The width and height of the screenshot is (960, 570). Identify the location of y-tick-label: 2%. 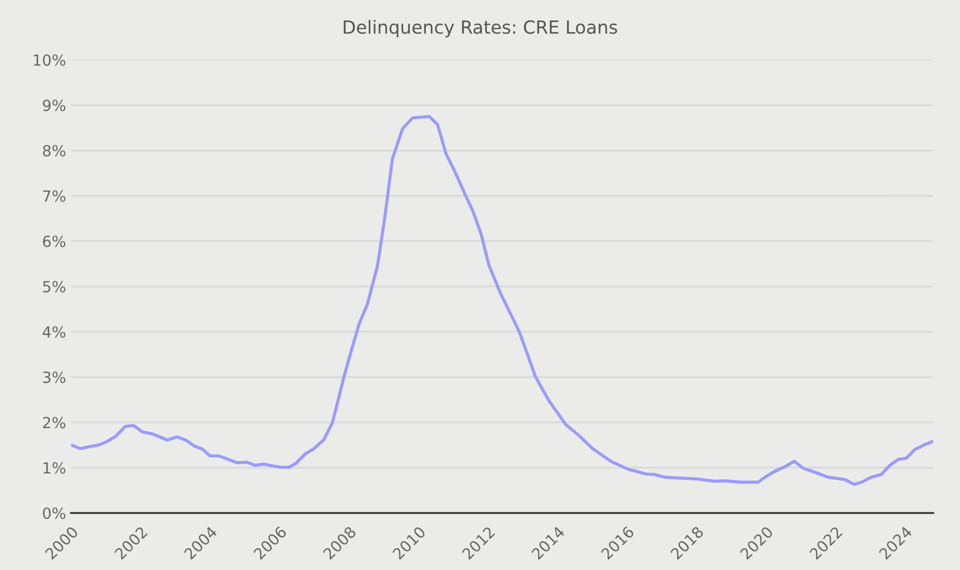
(54, 422).